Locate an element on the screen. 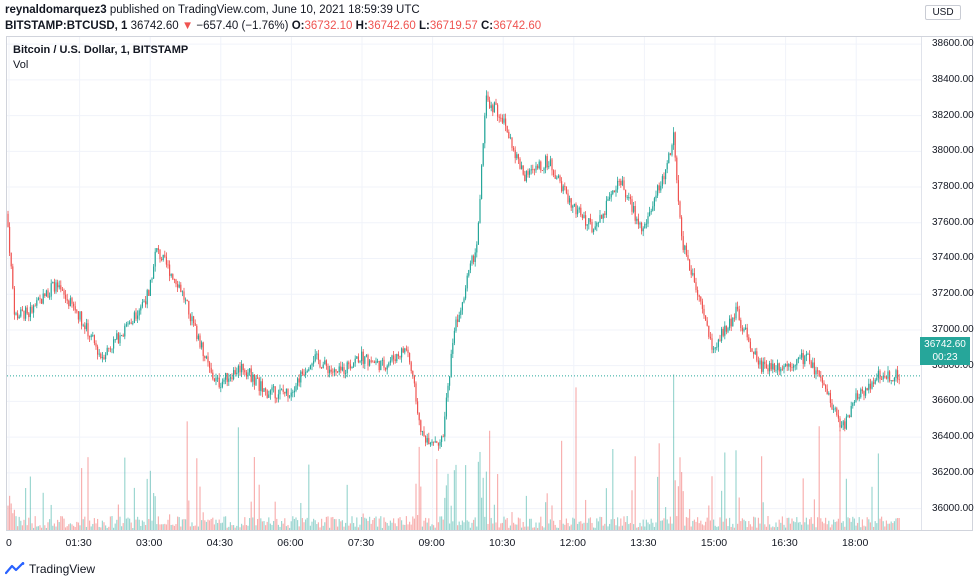 This screenshot has width=980, height=584. tradingview-branding: TradingView is located at coordinates (50, 569).